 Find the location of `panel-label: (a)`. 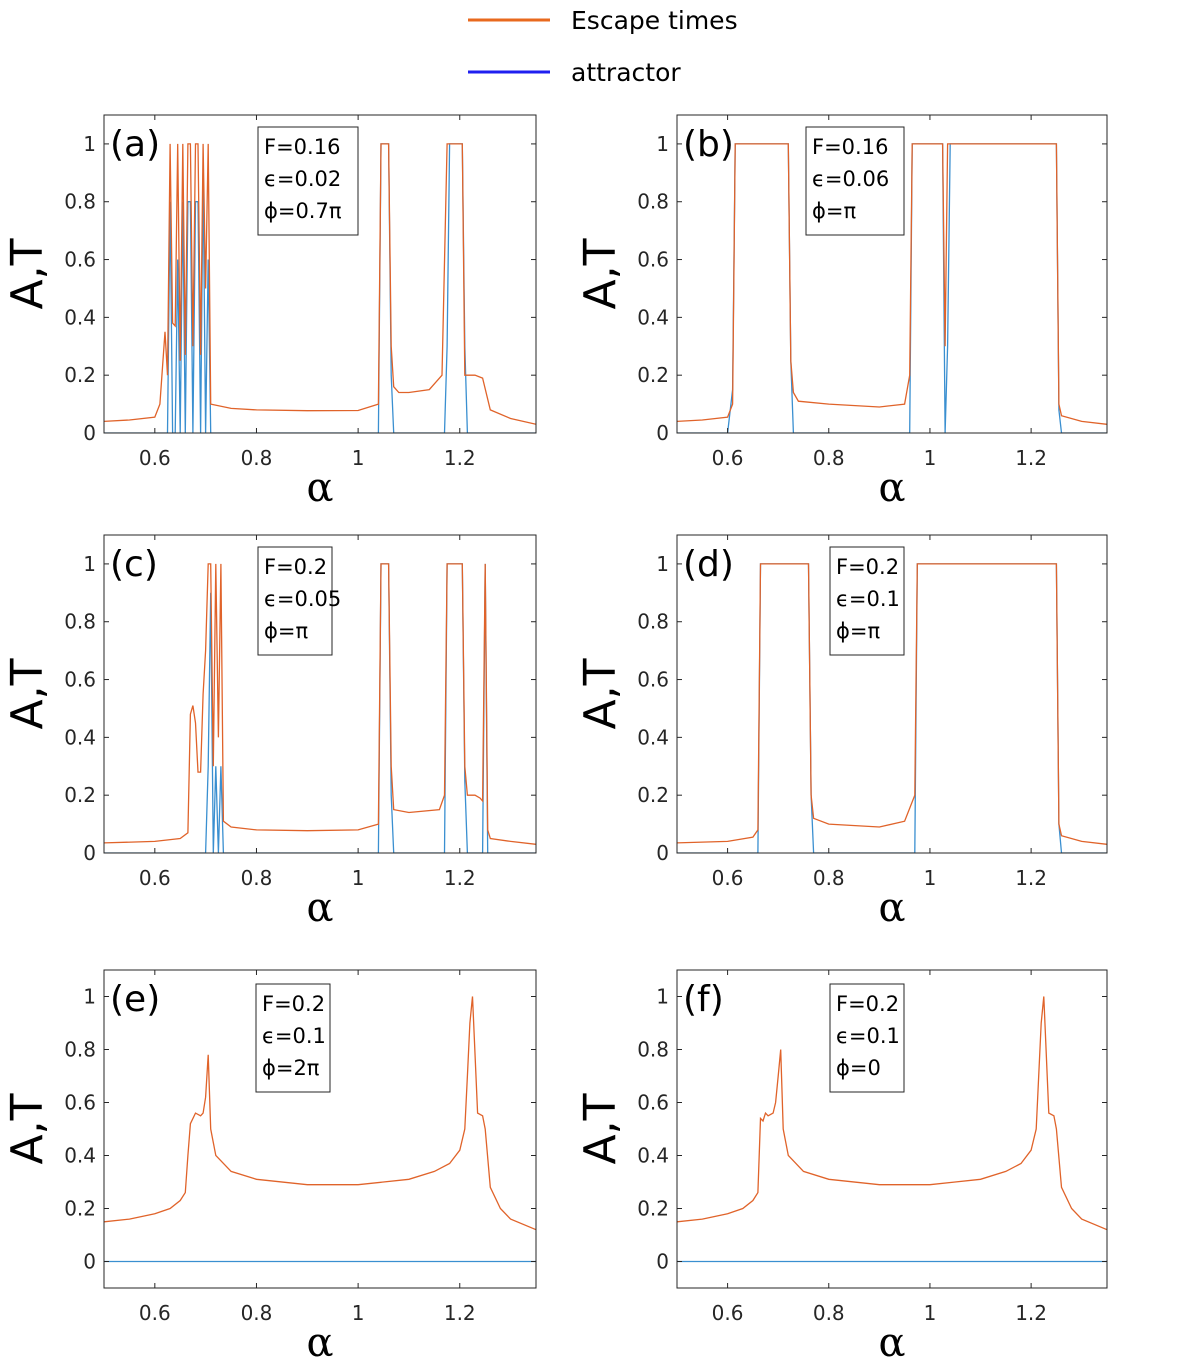

panel-label: (a) is located at coordinates (135, 144).